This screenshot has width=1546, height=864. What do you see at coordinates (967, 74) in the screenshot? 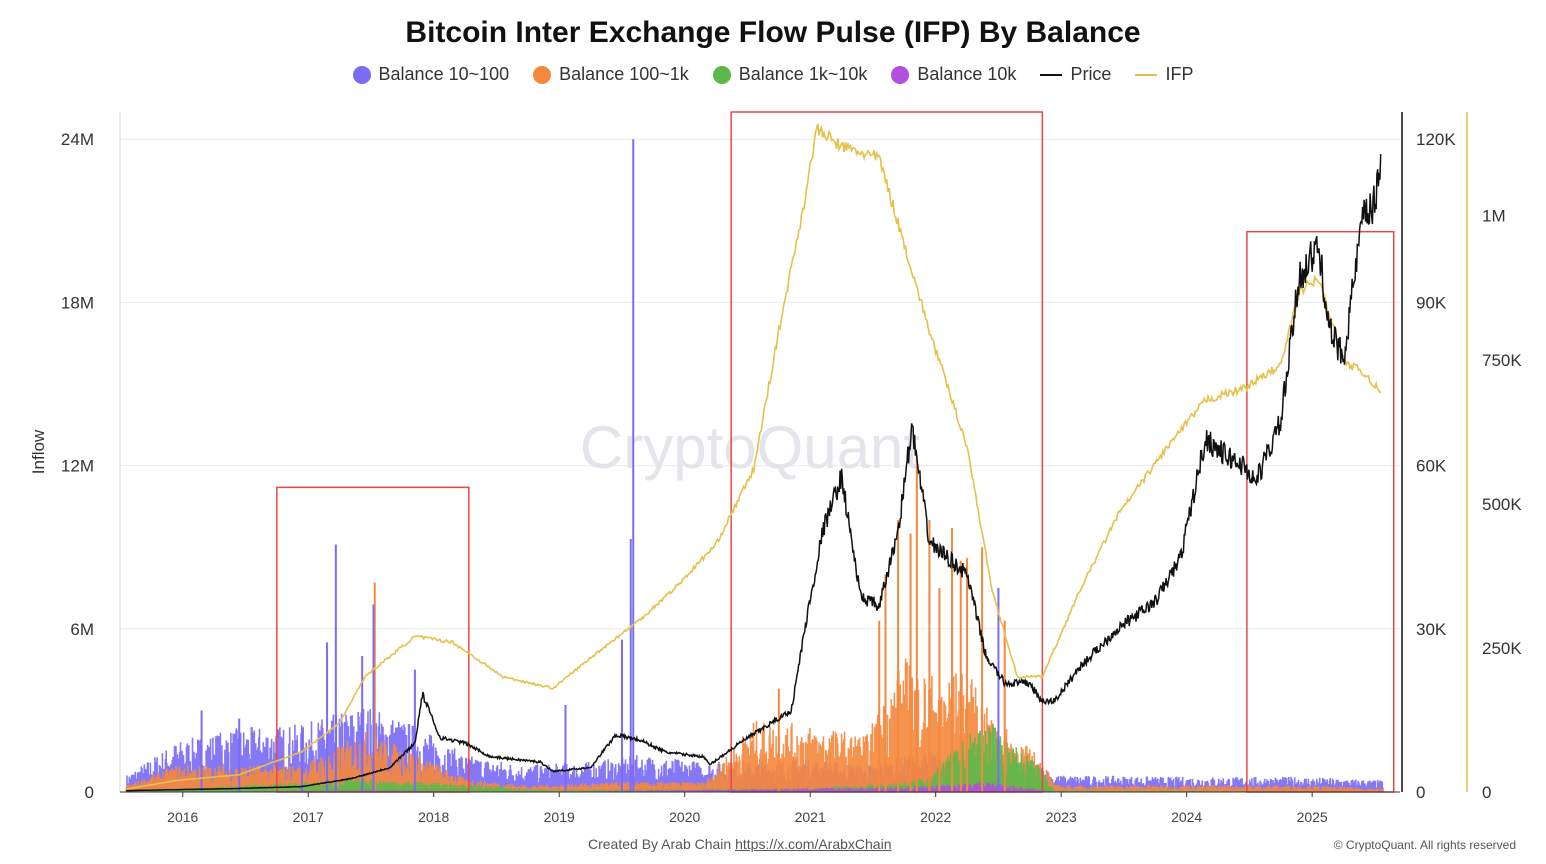
I see `legend-label-balance-10k: Balance 10k` at bounding box center [967, 74].